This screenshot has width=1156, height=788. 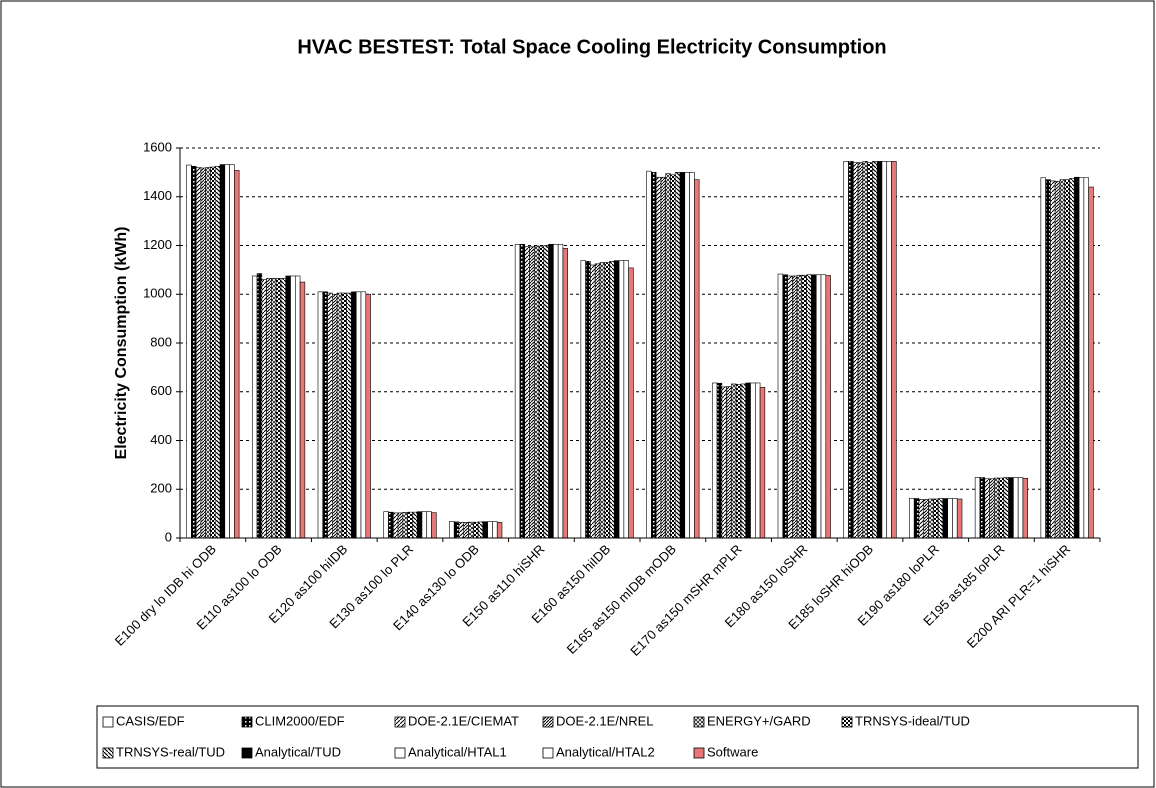 What do you see at coordinates (605, 720) in the screenshot?
I see `legend-label: DOE-2.1E/NREL` at bounding box center [605, 720].